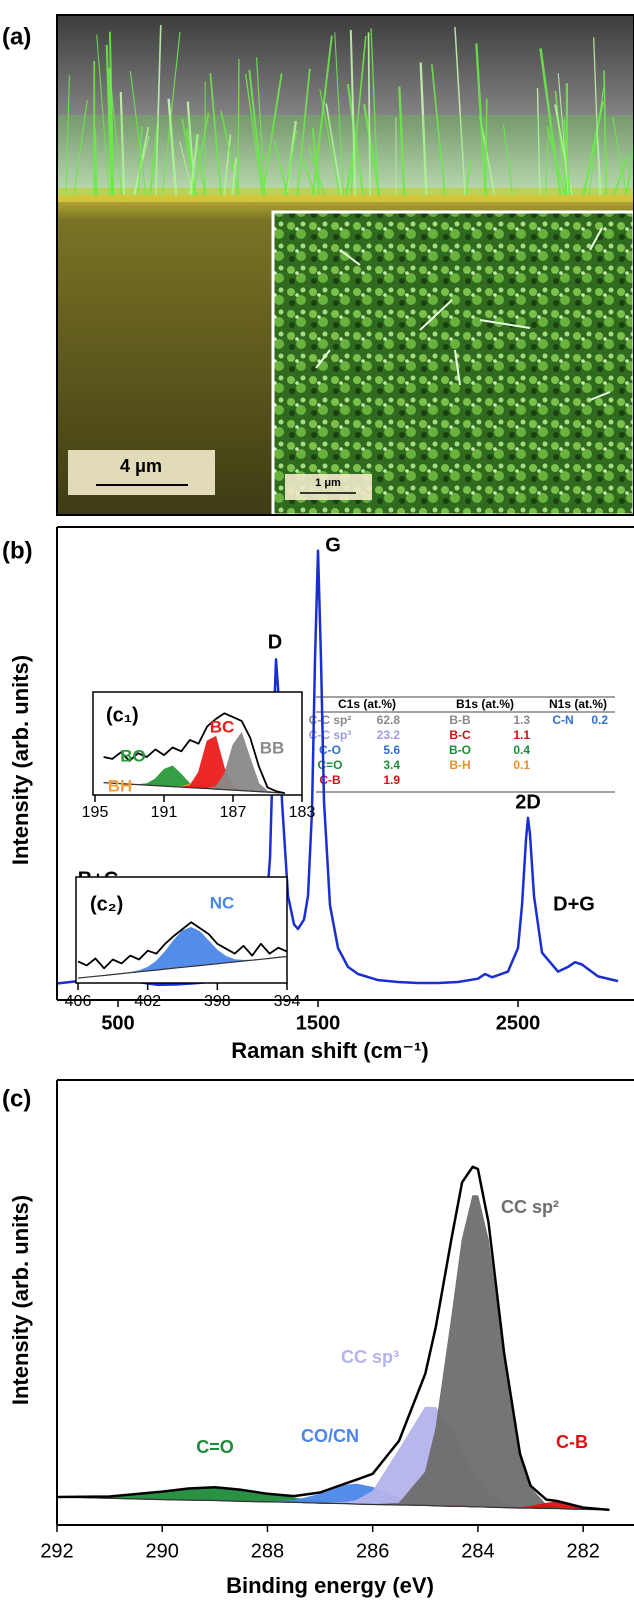 This screenshot has height=1605, width=634. I want to click on x-tick-label: 187, so click(233, 812).